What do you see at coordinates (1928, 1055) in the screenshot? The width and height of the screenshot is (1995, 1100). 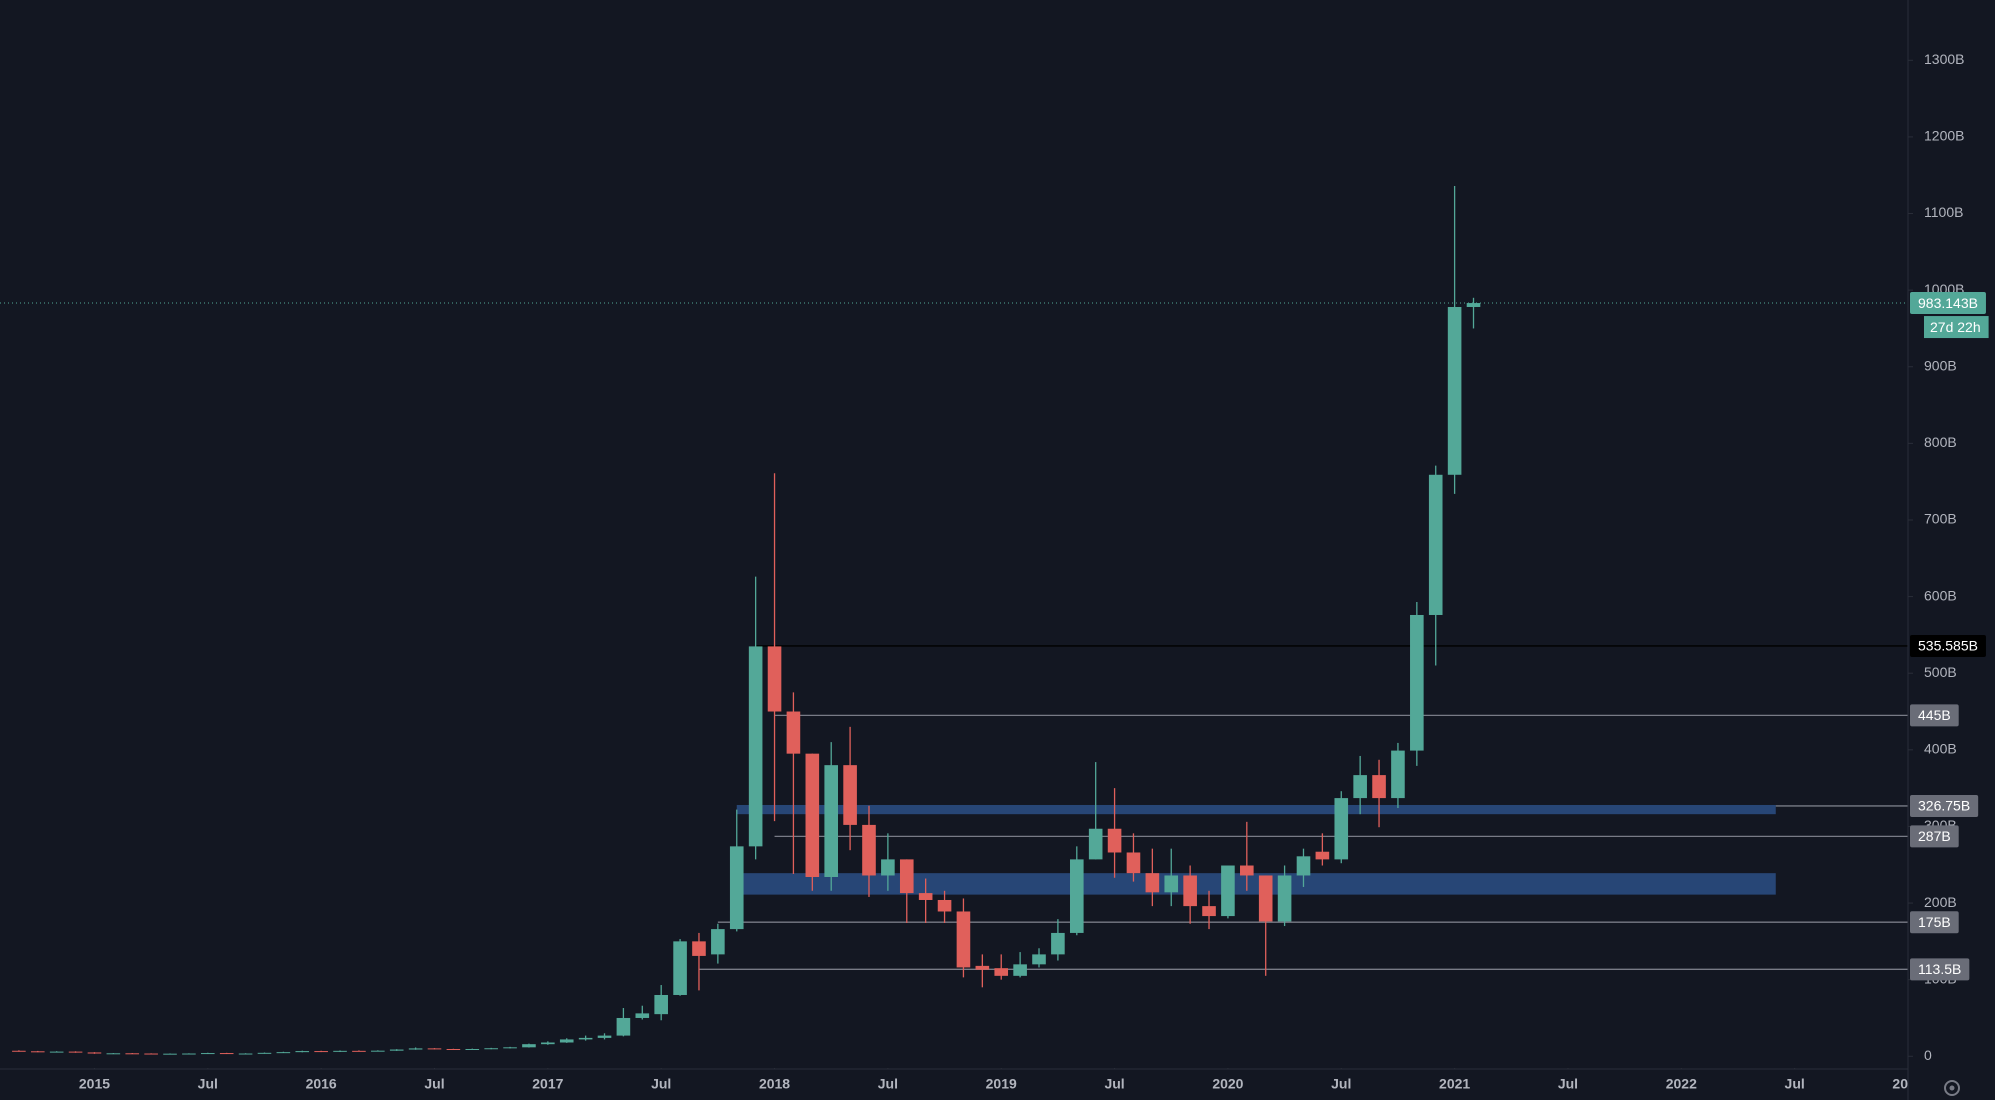 I see `y-tick-label: 0` at bounding box center [1928, 1055].